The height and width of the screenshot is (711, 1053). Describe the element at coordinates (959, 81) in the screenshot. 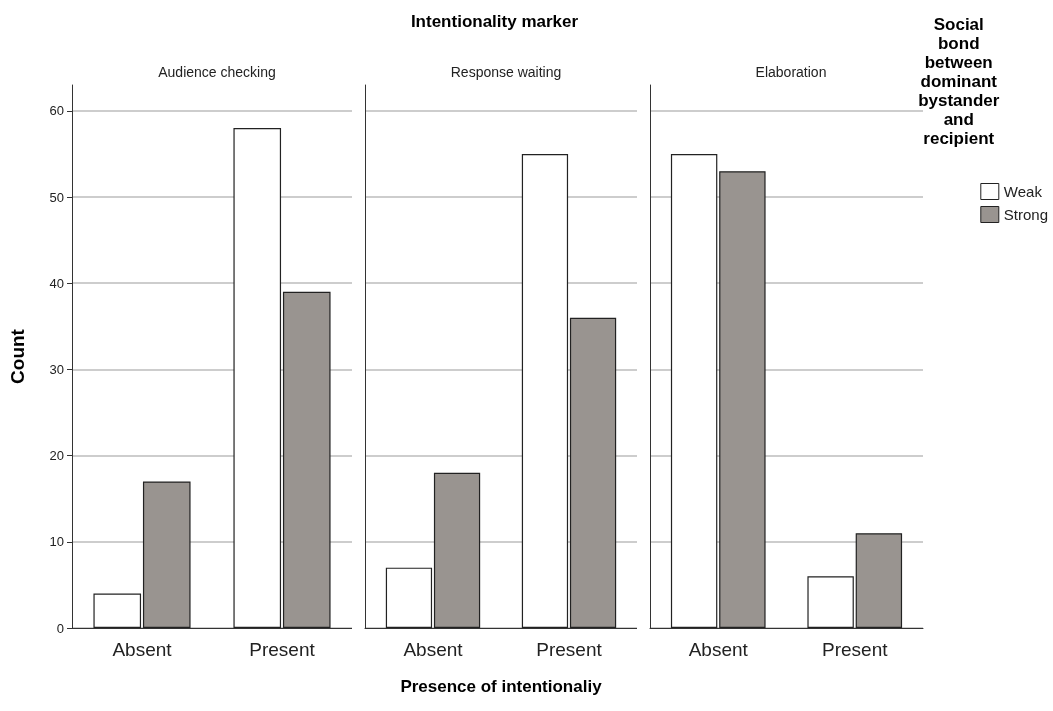

I see `legend-title: Social bond between dominant bystander and recipient` at that location.